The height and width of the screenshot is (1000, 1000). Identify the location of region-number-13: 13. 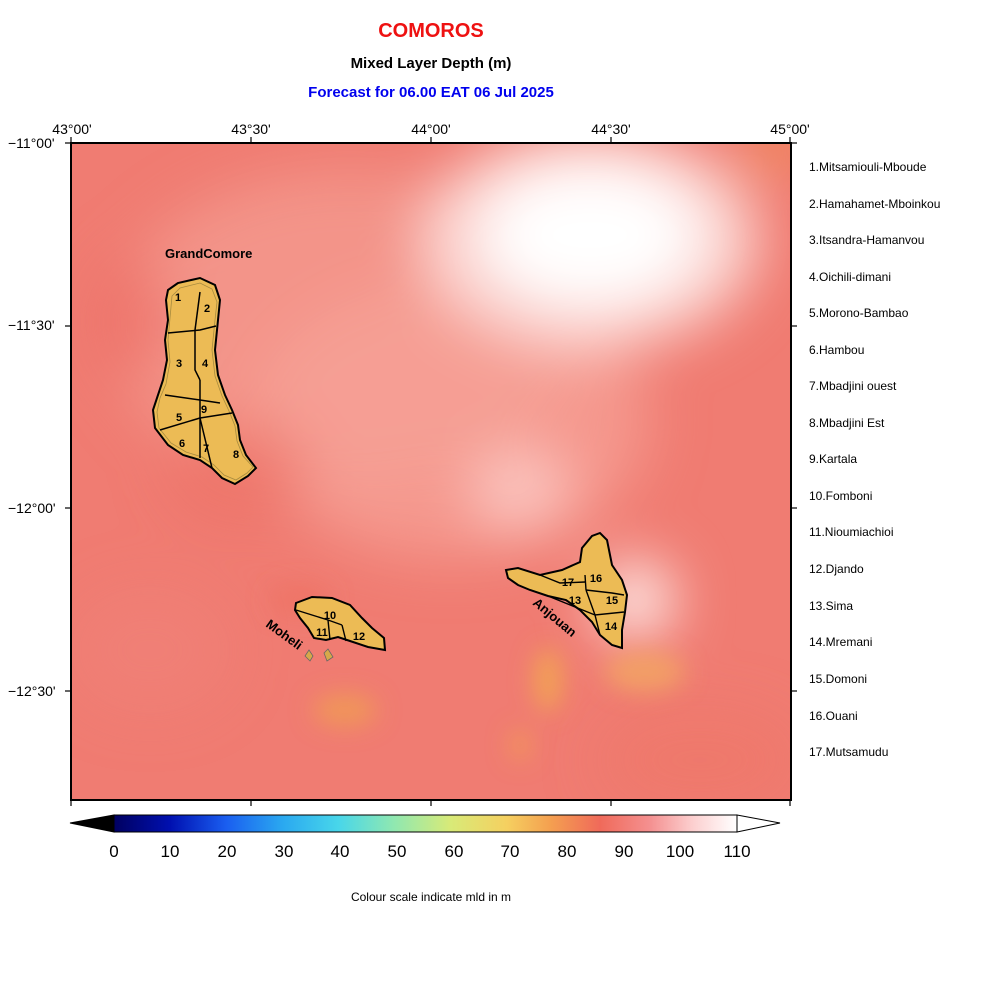
(575, 601).